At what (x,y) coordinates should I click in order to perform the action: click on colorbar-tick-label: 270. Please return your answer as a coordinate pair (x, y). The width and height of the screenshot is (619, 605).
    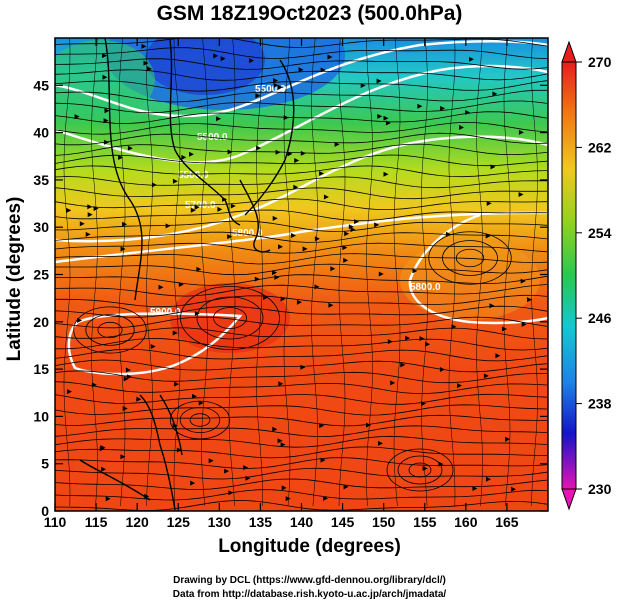
    Looking at the image, I should click on (600, 62).